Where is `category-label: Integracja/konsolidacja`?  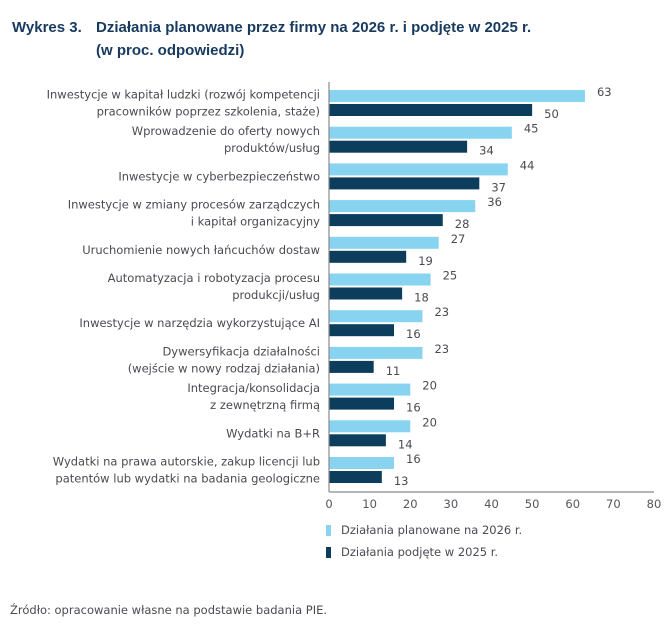
category-label: Integracja/konsolidacja is located at coordinates (253, 388).